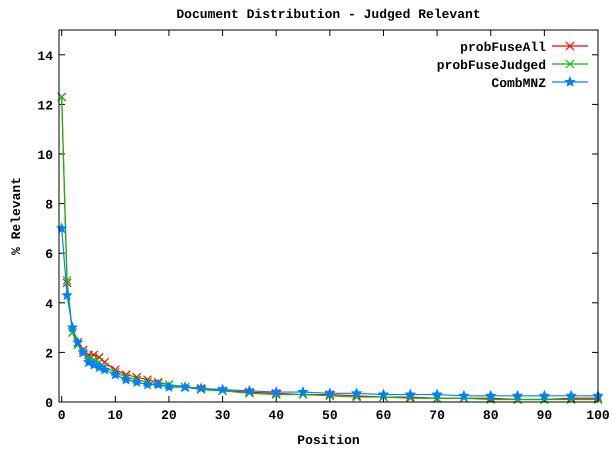 The image size is (613, 452). What do you see at coordinates (169, 415) in the screenshot?
I see `x-tick-label: 20` at bounding box center [169, 415].